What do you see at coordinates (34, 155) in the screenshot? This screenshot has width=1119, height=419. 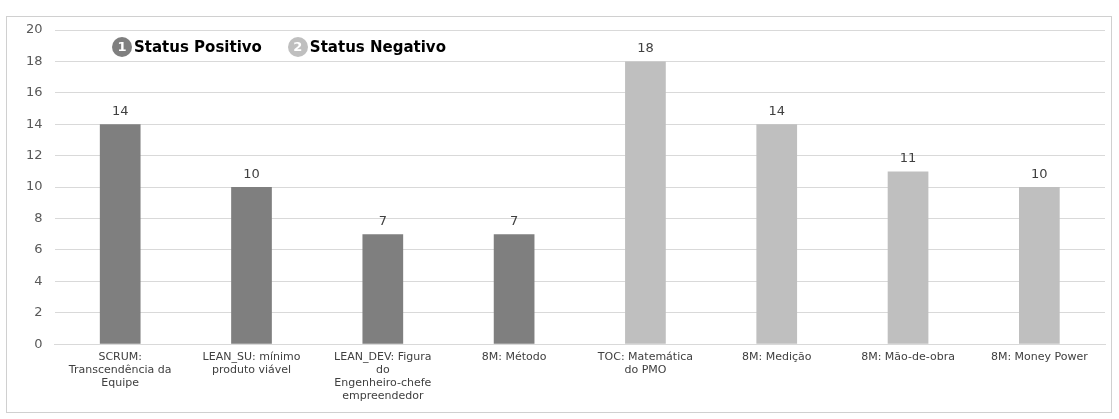 I see `y-tick-label: 12` at bounding box center [34, 155].